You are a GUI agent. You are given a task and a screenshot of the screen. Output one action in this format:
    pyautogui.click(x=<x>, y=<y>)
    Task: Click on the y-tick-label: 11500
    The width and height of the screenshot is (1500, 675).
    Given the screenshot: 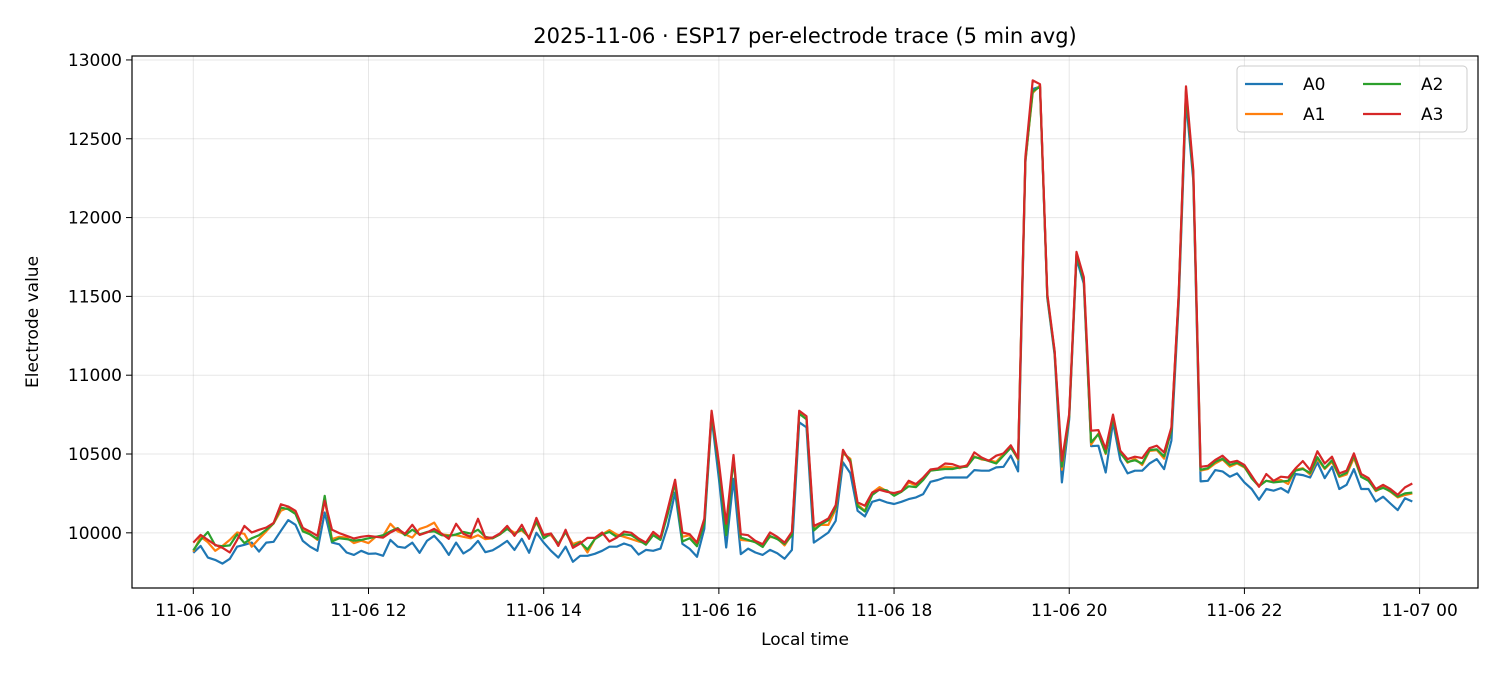 What is the action you would take?
    pyautogui.click(x=95, y=297)
    